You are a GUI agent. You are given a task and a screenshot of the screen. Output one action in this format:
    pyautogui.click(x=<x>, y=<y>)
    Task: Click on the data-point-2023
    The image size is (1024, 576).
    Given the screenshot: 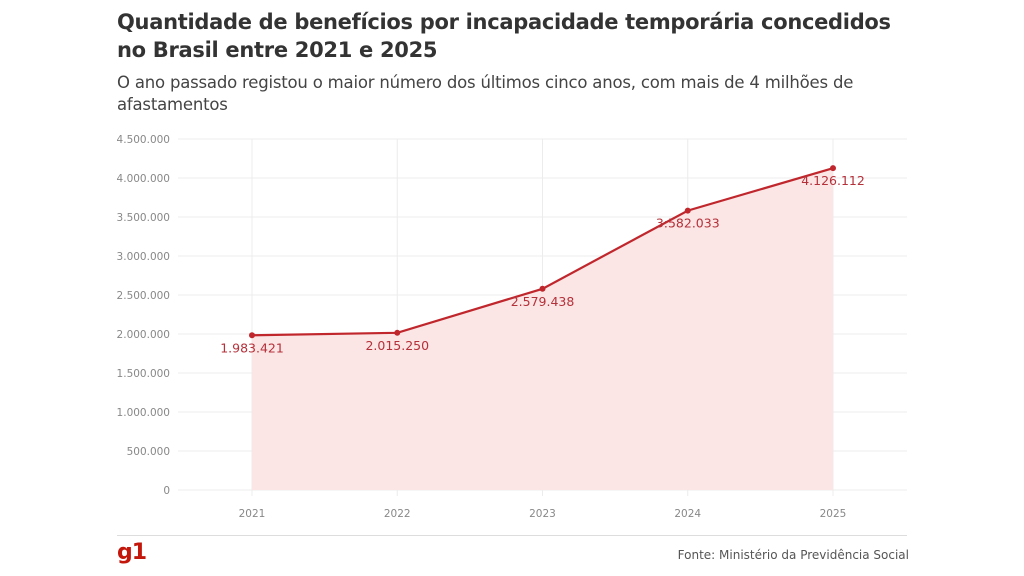 What is the action you would take?
    pyautogui.click(x=542, y=288)
    